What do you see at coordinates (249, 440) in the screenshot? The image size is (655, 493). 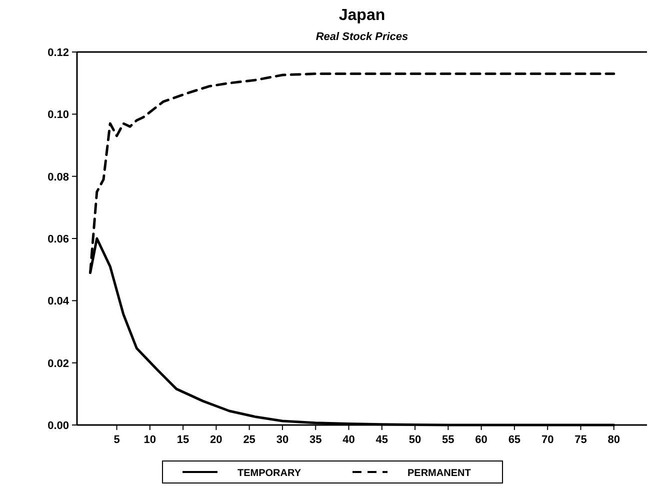 I see `x-tick-label: 25` at bounding box center [249, 440].